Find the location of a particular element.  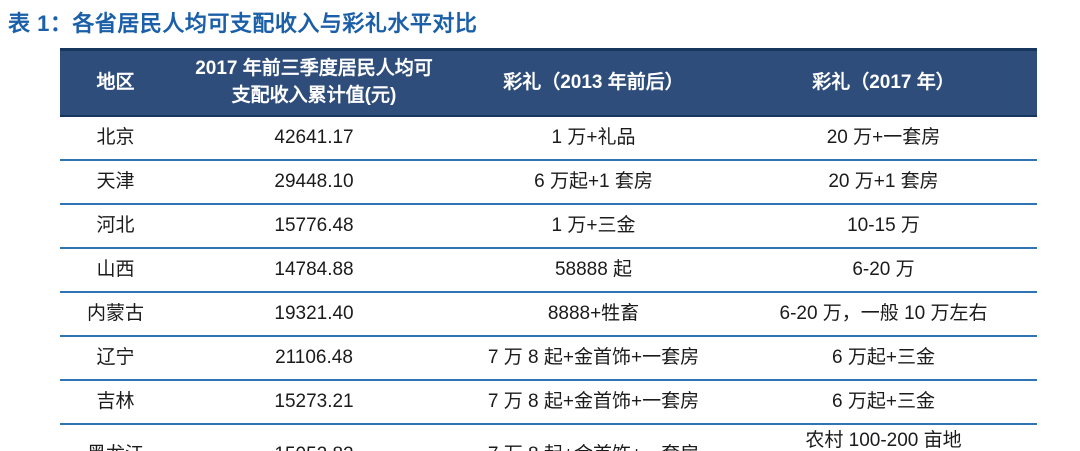

cell-region: 河北 is located at coordinates (115, 226).